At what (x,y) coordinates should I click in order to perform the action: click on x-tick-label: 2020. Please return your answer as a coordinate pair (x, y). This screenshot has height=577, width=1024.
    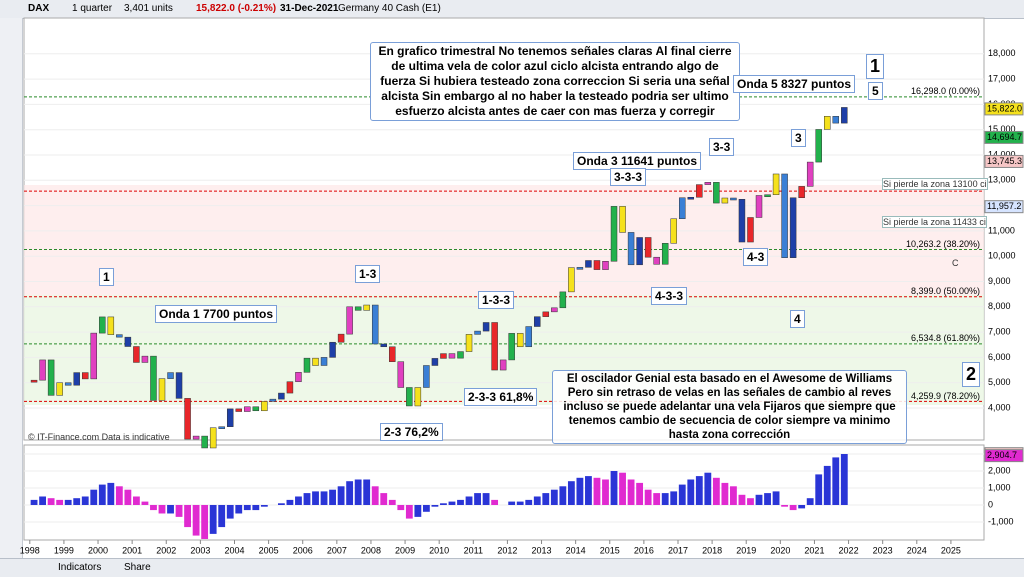
    Looking at the image, I should click on (780, 550).